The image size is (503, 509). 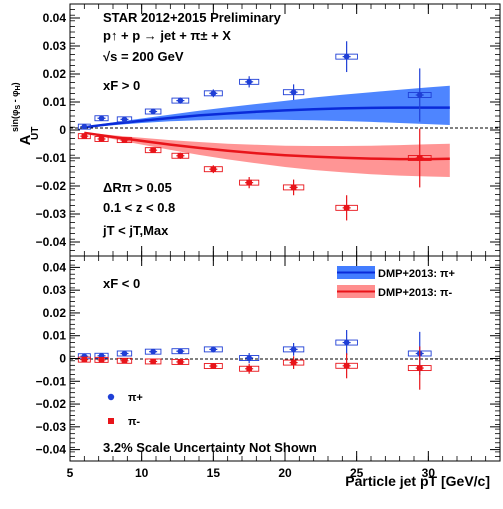 What do you see at coordinates (16, 107) in the screenshot?
I see `y-axis-title-sup: sin(φS - φH)` at bounding box center [16, 107].